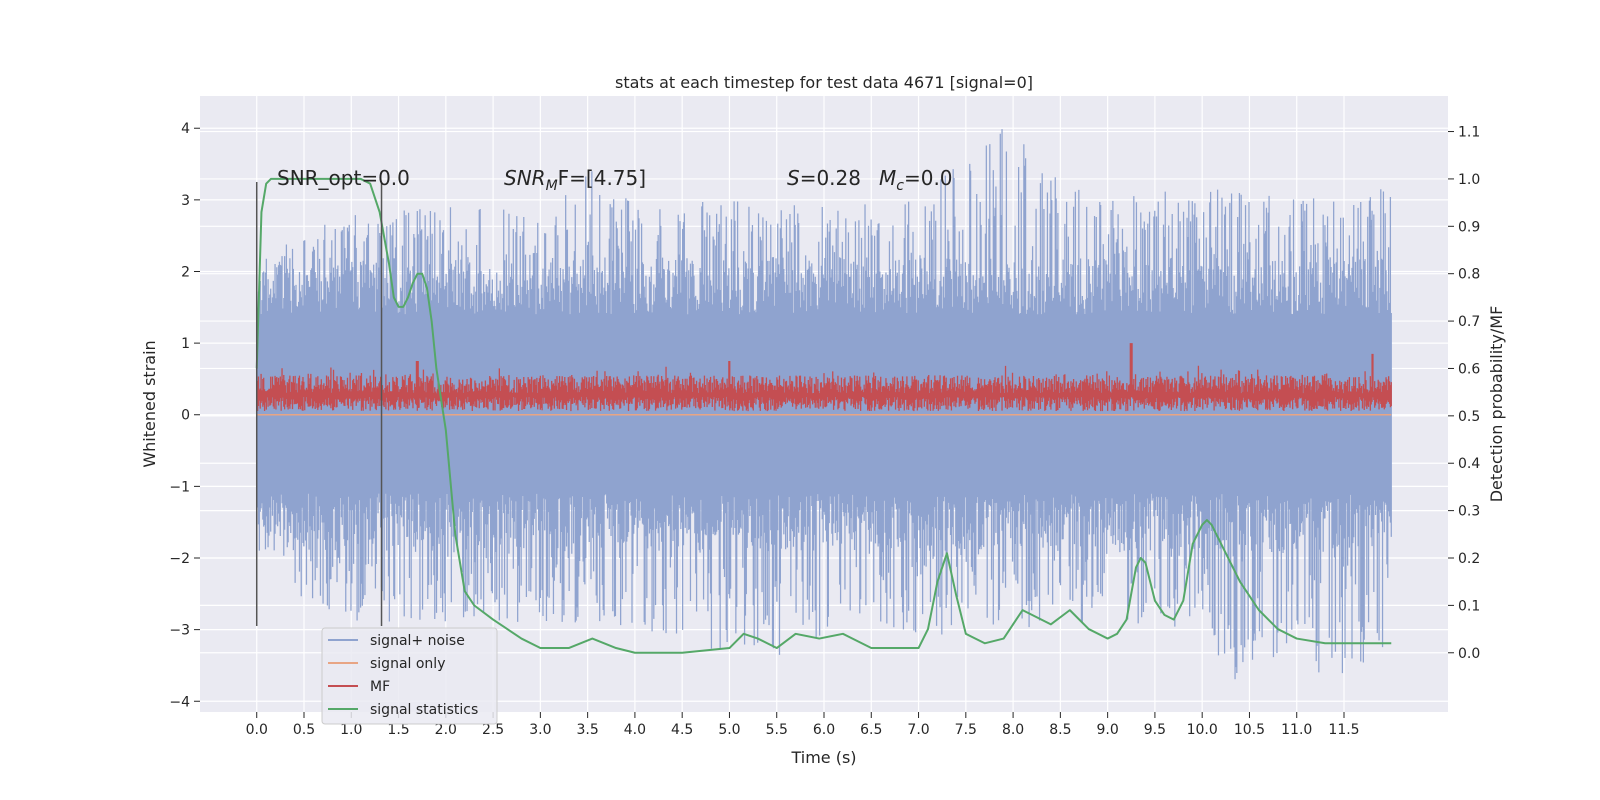  What do you see at coordinates (446, 730) in the screenshot?
I see `x-tick-label: 2.0` at bounding box center [446, 730].